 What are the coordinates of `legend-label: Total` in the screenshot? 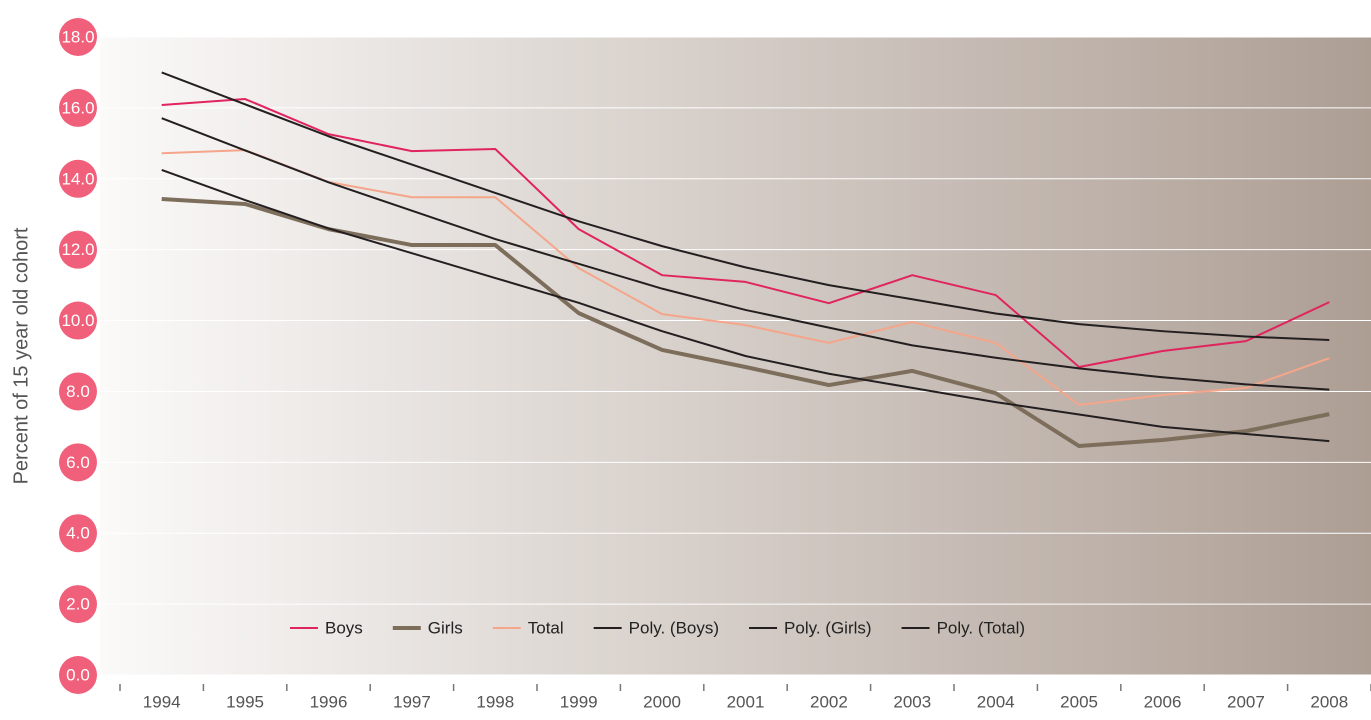 It's located at (546, 627).